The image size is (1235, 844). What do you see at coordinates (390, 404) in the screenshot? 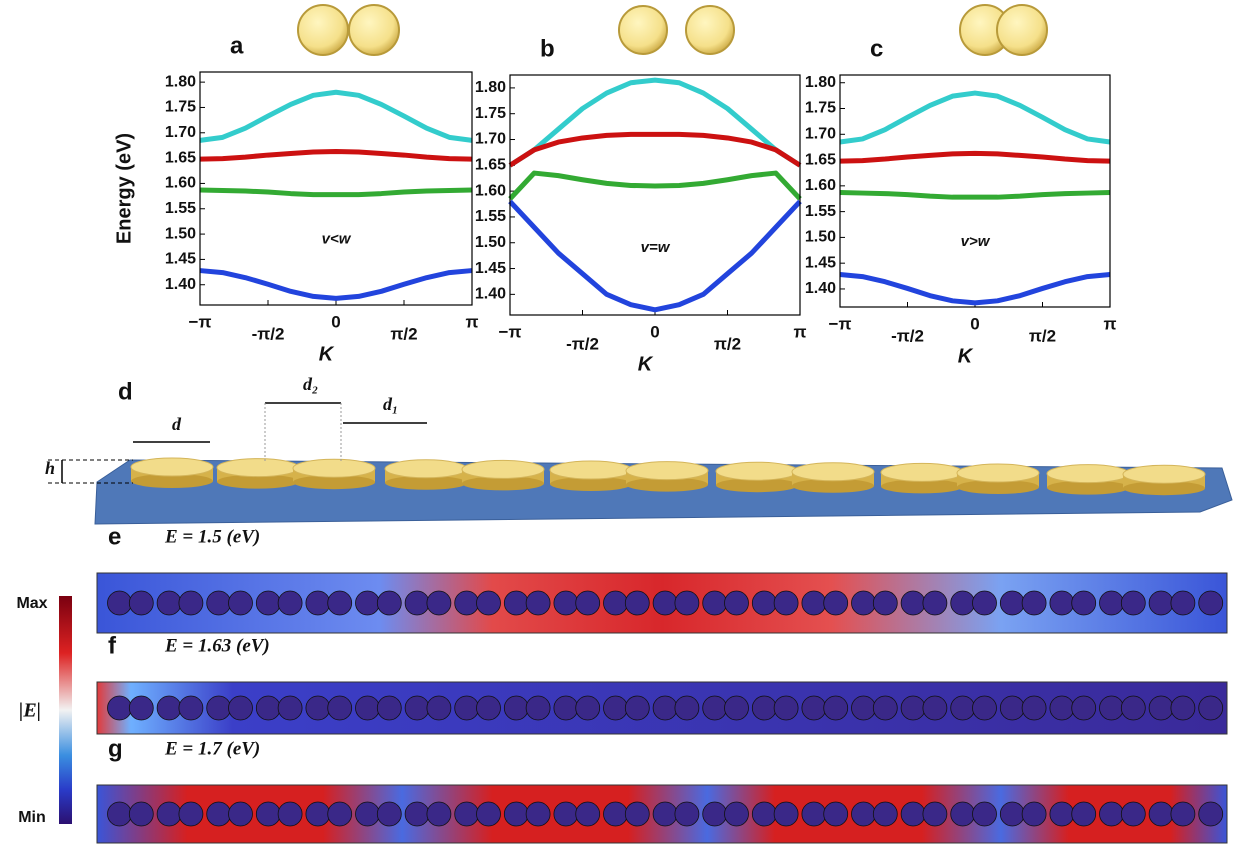
I see `dimension-label: d₁` at bounding box center [390, 404].